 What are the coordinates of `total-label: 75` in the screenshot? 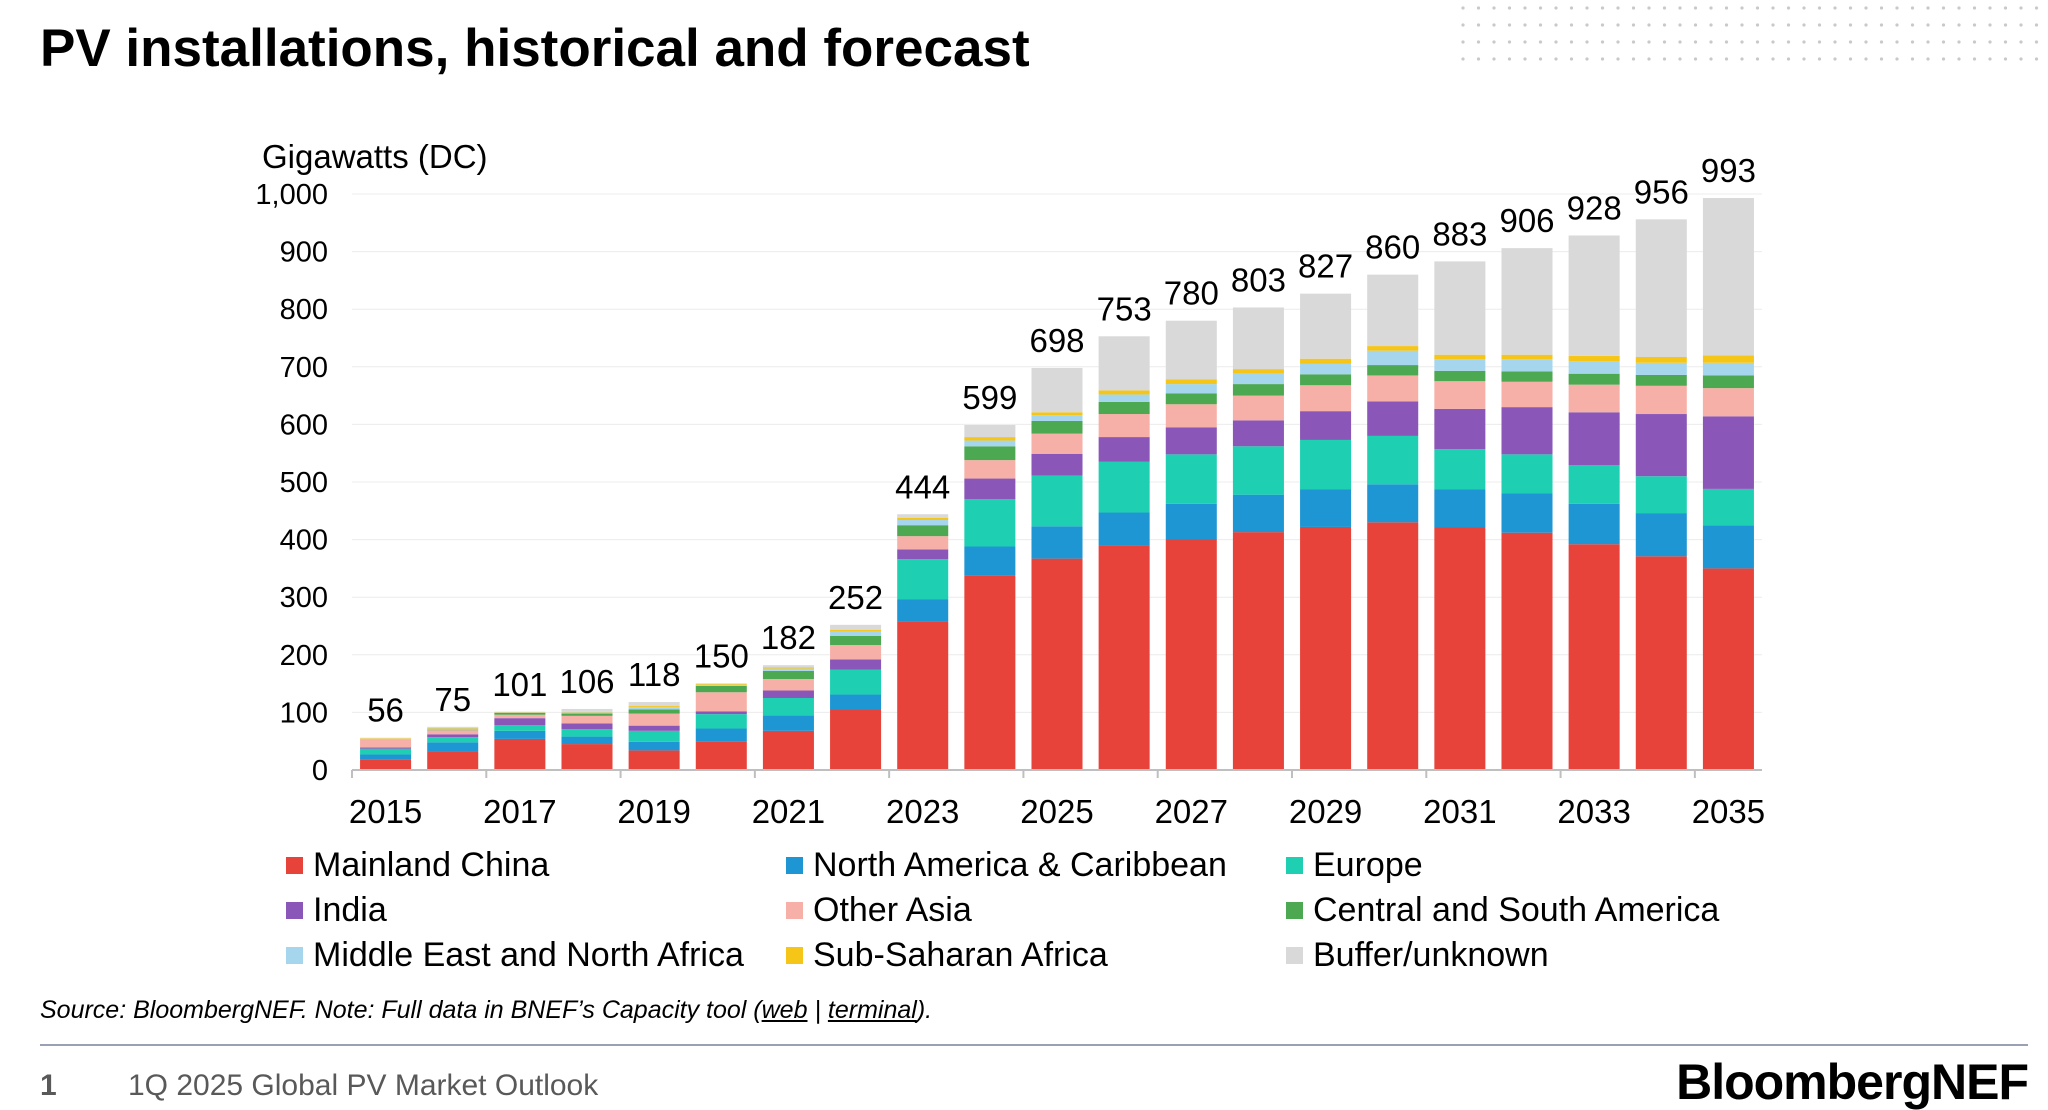 It's located at (452, 699).